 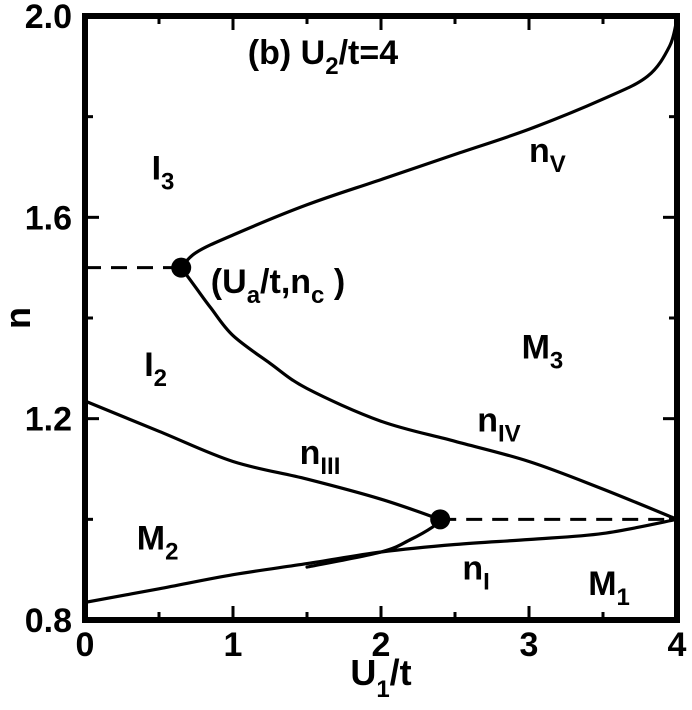 I want to click on annotation-label-nIV: nIV, so click(x=498, y=424).